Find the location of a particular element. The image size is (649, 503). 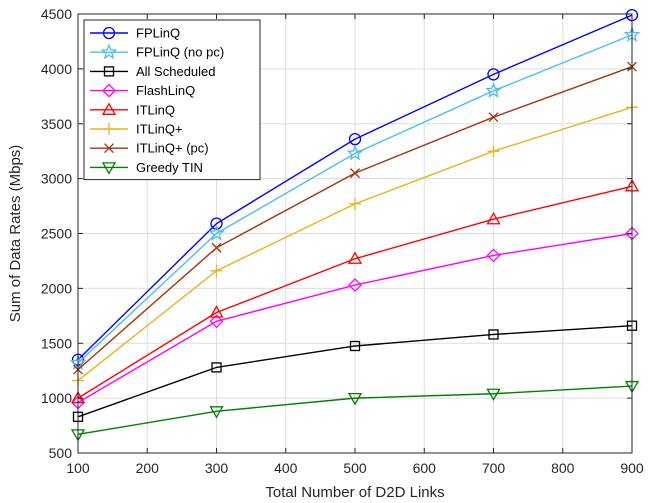

legend-item: Greedy TIN is located at coordinates (146, 167).